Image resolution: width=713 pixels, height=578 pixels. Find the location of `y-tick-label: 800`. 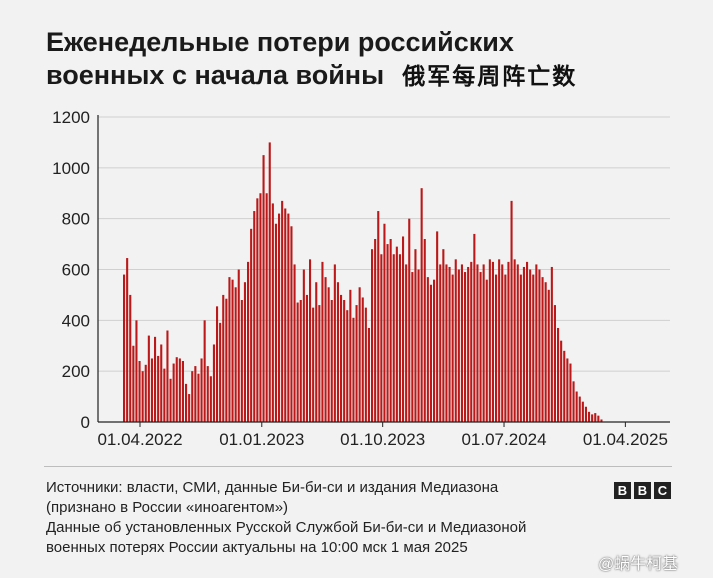

y-tick-label: 800 is located at coordinates (76, 219).